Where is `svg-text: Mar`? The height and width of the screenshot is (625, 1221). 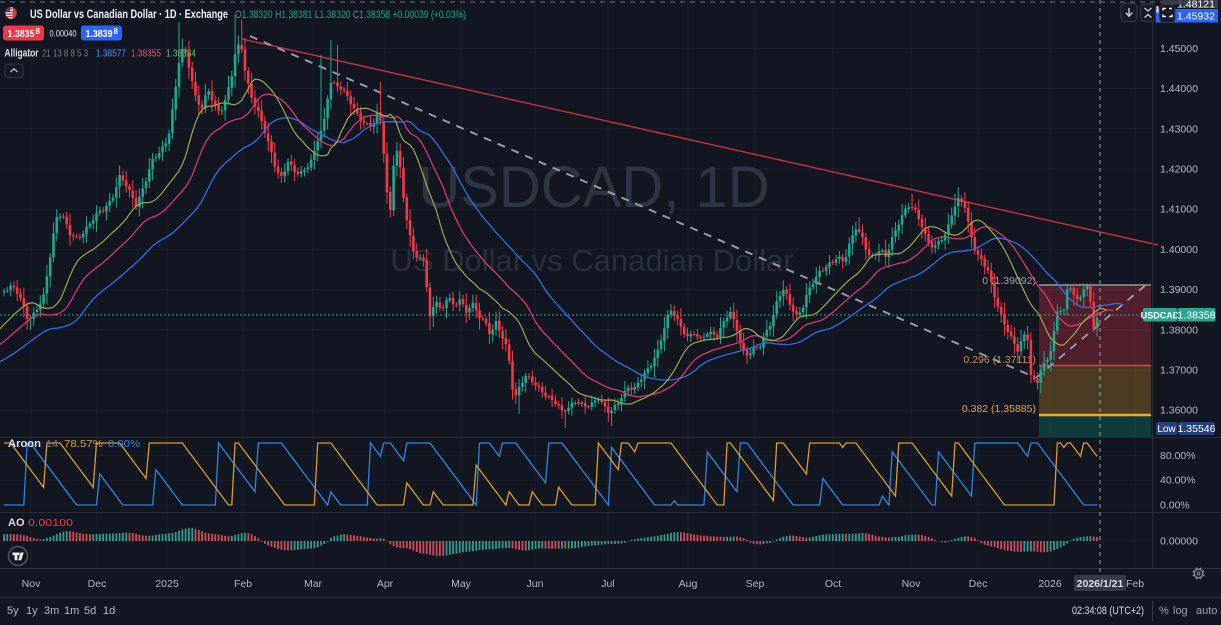 svg-text: Mar is located at coordinates (313, 584).